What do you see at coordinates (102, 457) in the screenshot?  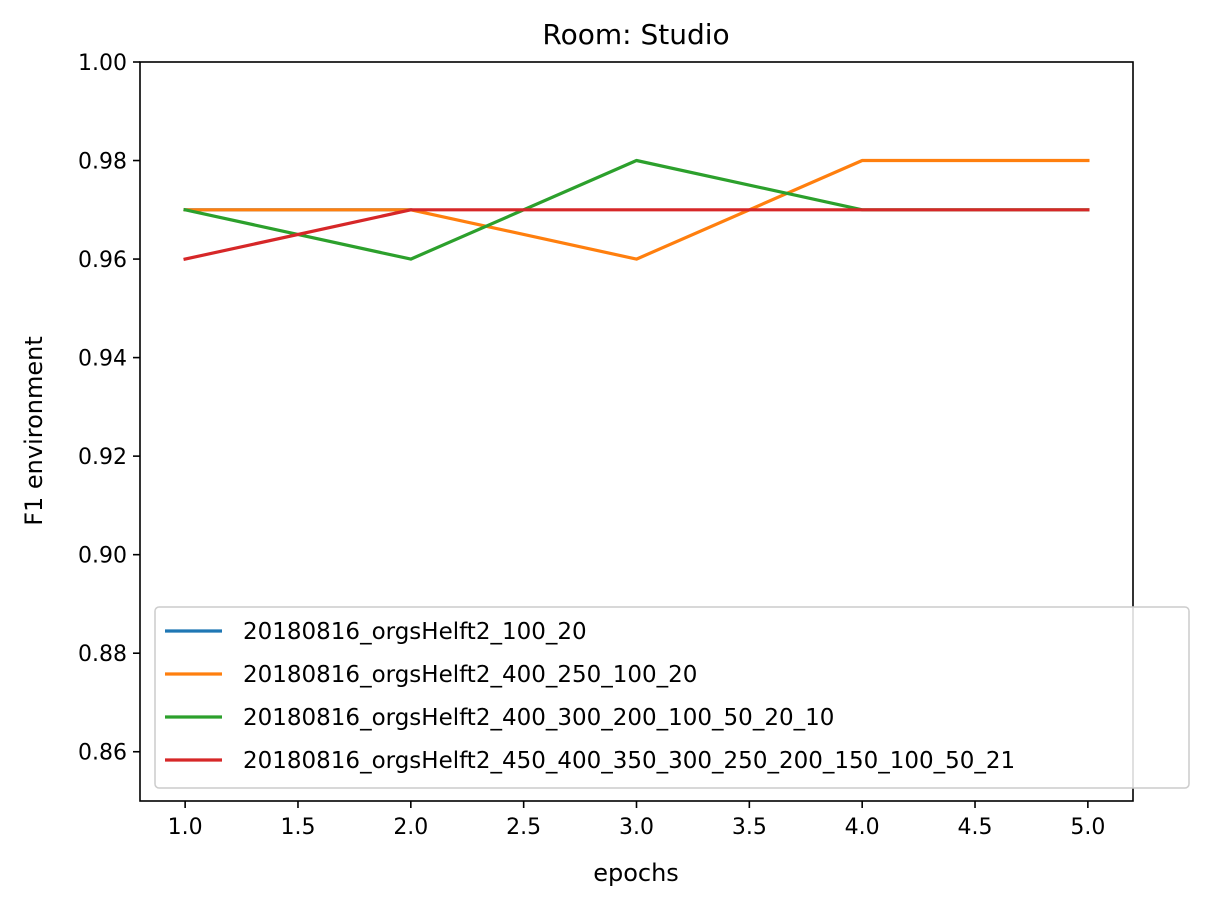 I see `y-tick-label: 0.92` at bounding box center [102, 457].